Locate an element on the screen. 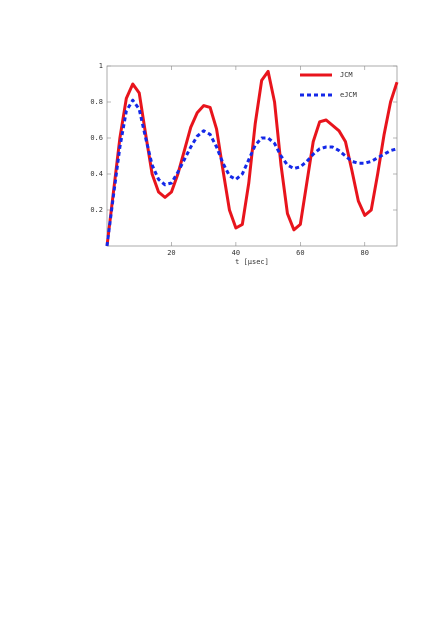 This screenshot has width=436, height=618. x-tick-label: 60 is located at coordinates (300, 253).